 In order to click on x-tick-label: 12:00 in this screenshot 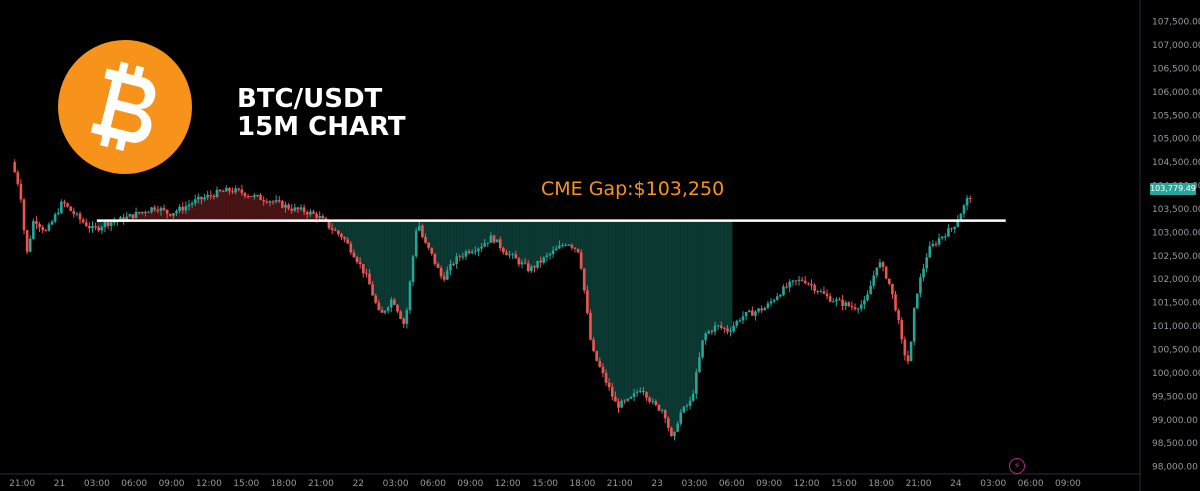, I will do `click(508, 484)`.